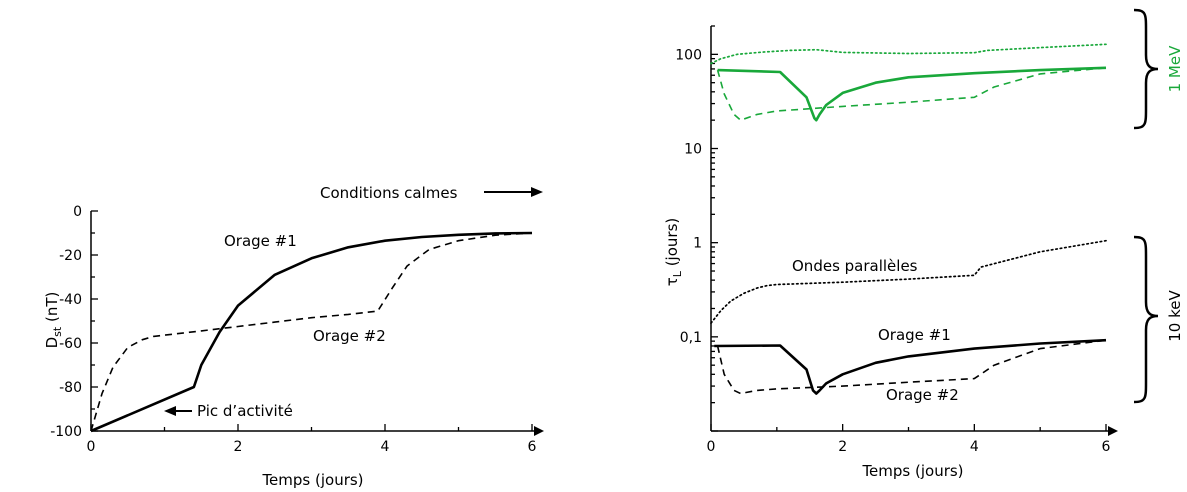  Describe the element at coordinates (693, 150) in the screenshot. I see `tau-y-tick-label: 10` at that location.